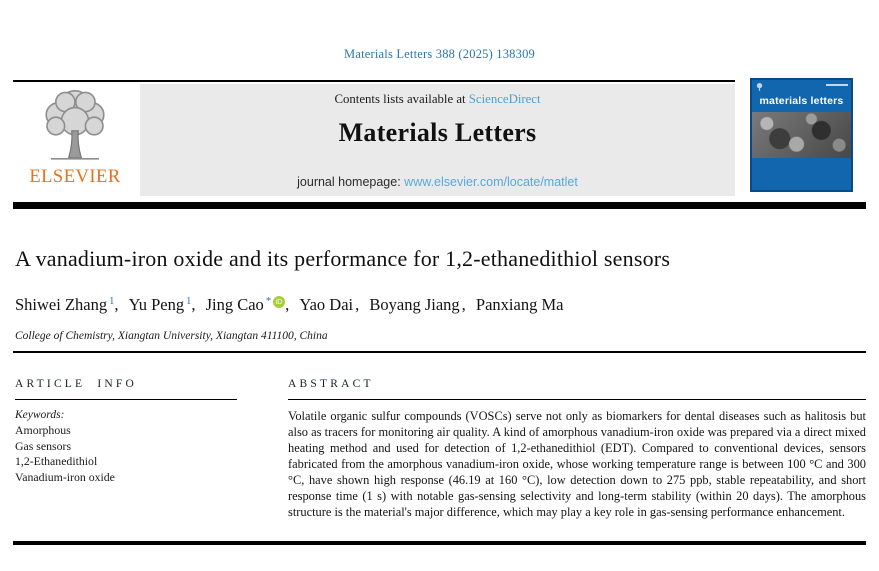 Image resolution: width=879 pixels, height=571 pixels. What do you see at coordinates (504, 99) in the screenshot?
I see `sciencedirect-link: ScienceDirect` at bounding box center [504, 99].